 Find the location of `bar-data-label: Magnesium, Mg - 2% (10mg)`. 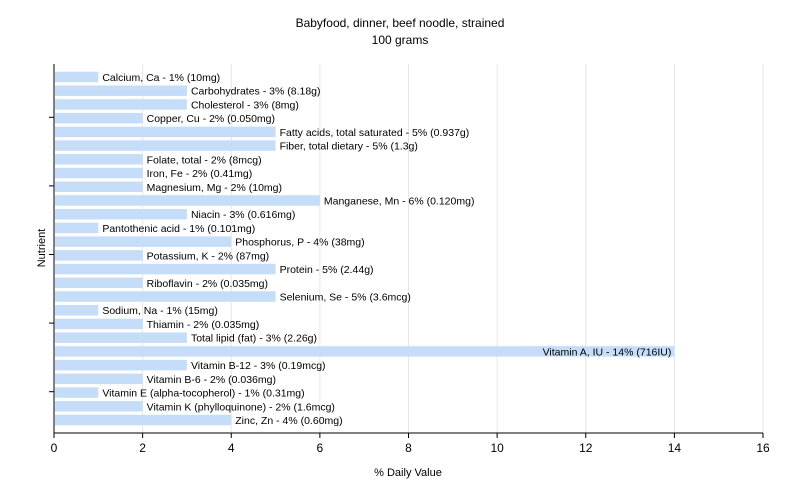

bar-data-label: Magnesium, Mg - 2% (10mg) is located at coordinates (214, 188).